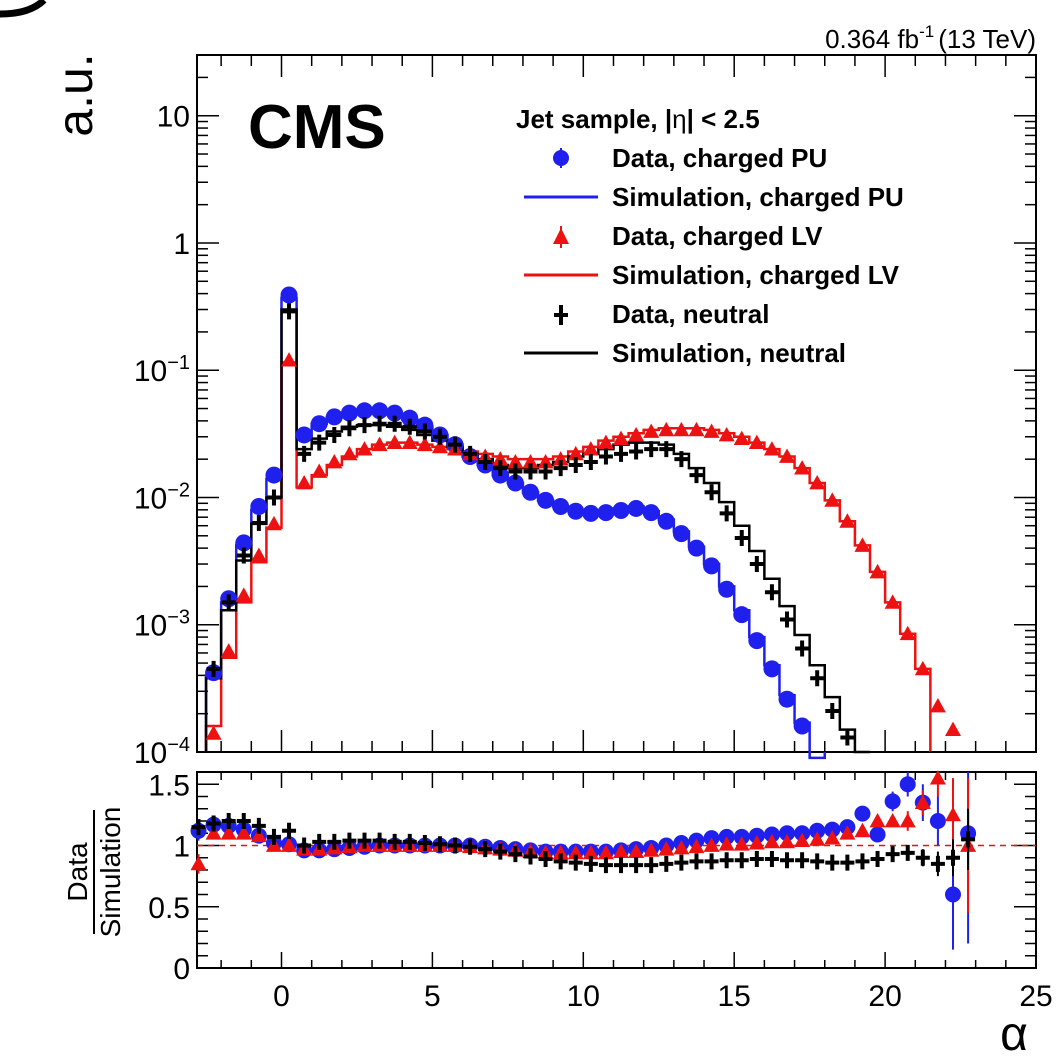 The width and height of the screenshot is (1060, 1063). Describe the element at coordinates (432, 996) in the screenshot. I see `x-tick-label: 5` at that location.